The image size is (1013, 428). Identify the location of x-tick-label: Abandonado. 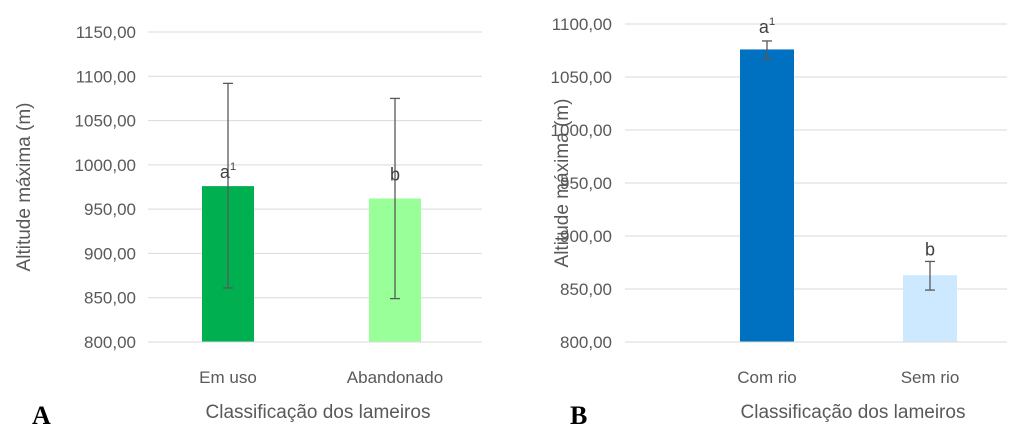
(395, 377).